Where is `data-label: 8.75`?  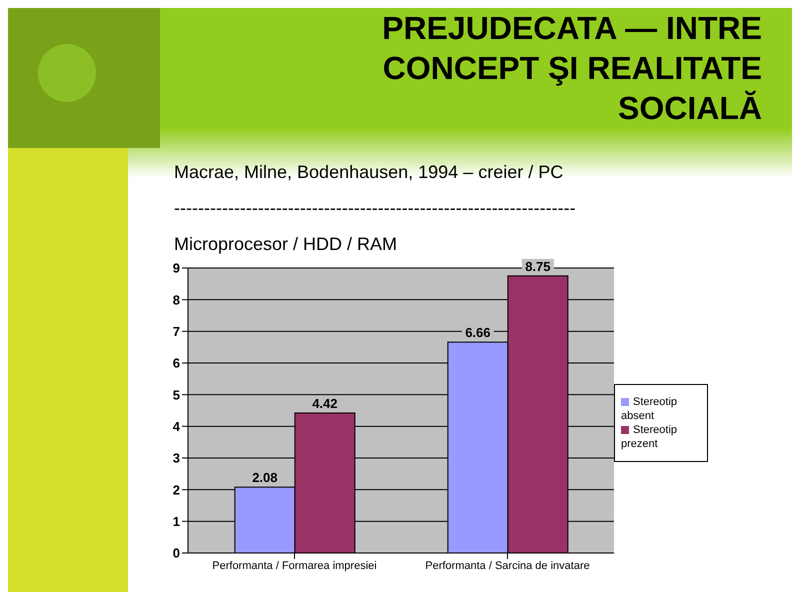 data-label: 8.75 is located at coordinates (538, 266).